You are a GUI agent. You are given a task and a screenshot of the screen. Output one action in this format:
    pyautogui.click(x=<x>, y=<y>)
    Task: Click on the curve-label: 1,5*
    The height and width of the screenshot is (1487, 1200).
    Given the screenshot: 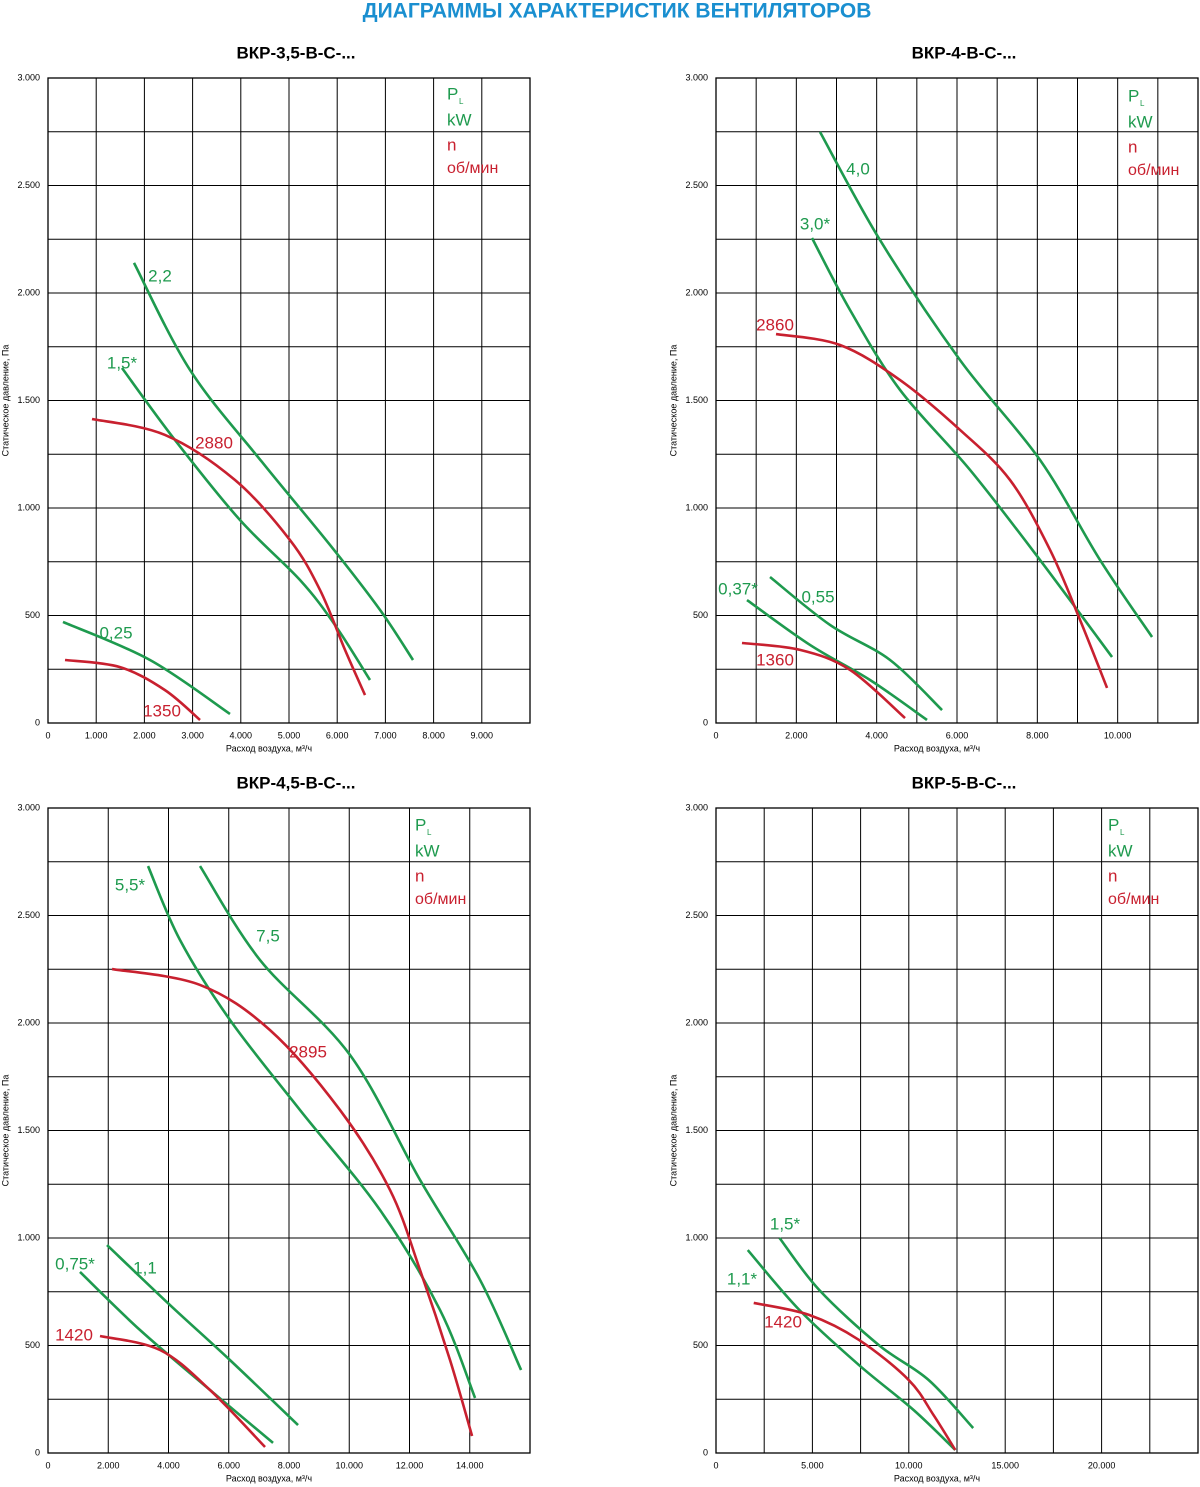 What is the action you would take?
    pyautogui.click(x=122, y=362)
    